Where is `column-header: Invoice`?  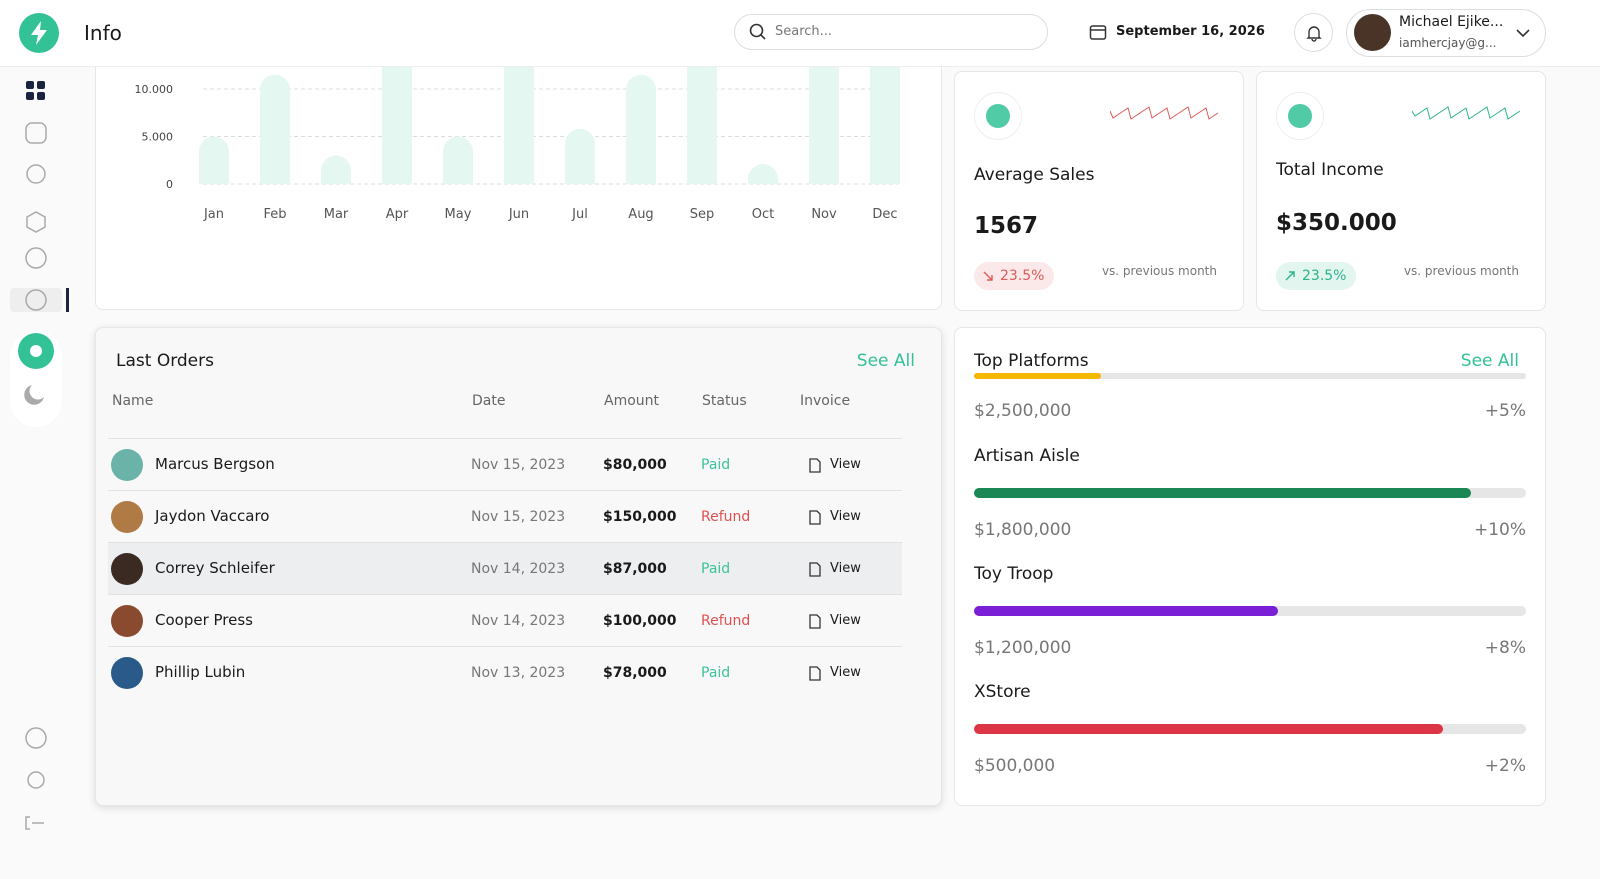
column-header: Invoice is located at coordinates (825, 401).